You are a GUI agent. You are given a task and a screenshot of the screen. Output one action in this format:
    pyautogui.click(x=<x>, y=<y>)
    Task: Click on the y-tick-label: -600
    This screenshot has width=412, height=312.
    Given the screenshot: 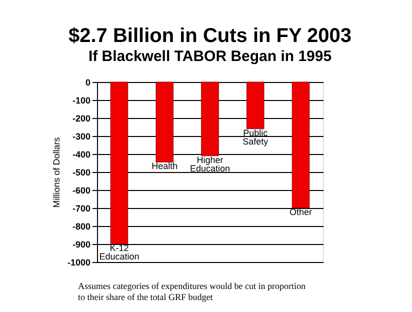 What is the action you would take?
    pyautogui.click(x=81, y=191)
    